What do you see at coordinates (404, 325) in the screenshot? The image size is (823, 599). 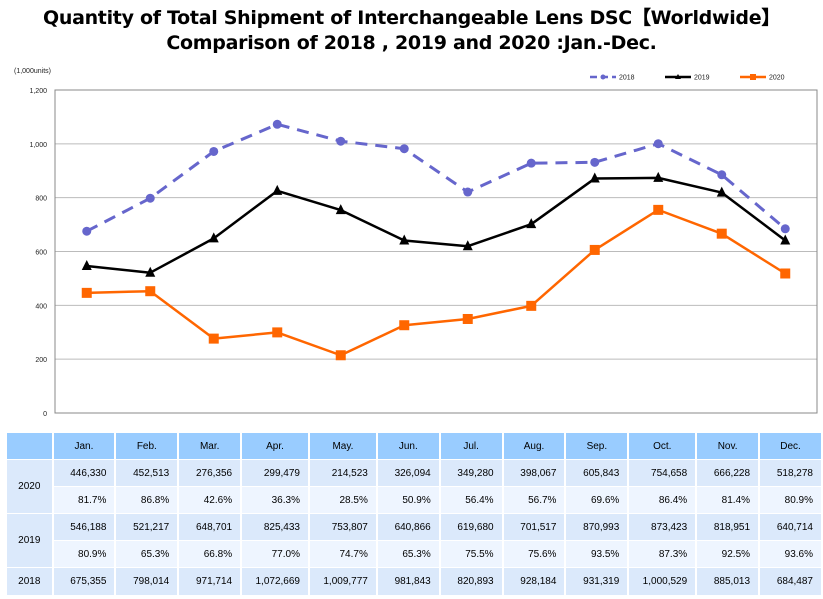 I see `data-point-2020-jun` at bounding box center [404, 325].